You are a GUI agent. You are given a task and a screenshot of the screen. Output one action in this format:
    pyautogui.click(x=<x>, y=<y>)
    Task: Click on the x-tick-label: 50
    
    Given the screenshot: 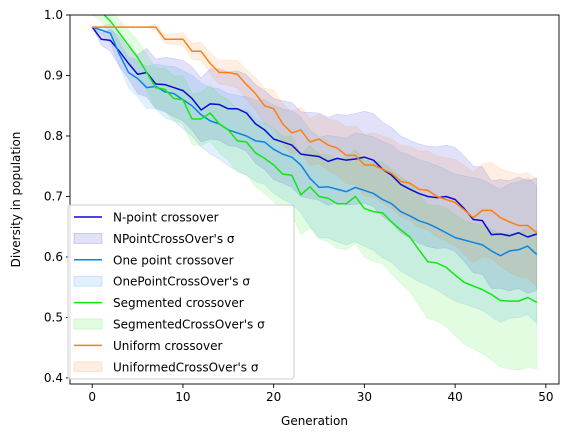 What is the action you would take?
    pyautogui.click(x=545, y=397)
    